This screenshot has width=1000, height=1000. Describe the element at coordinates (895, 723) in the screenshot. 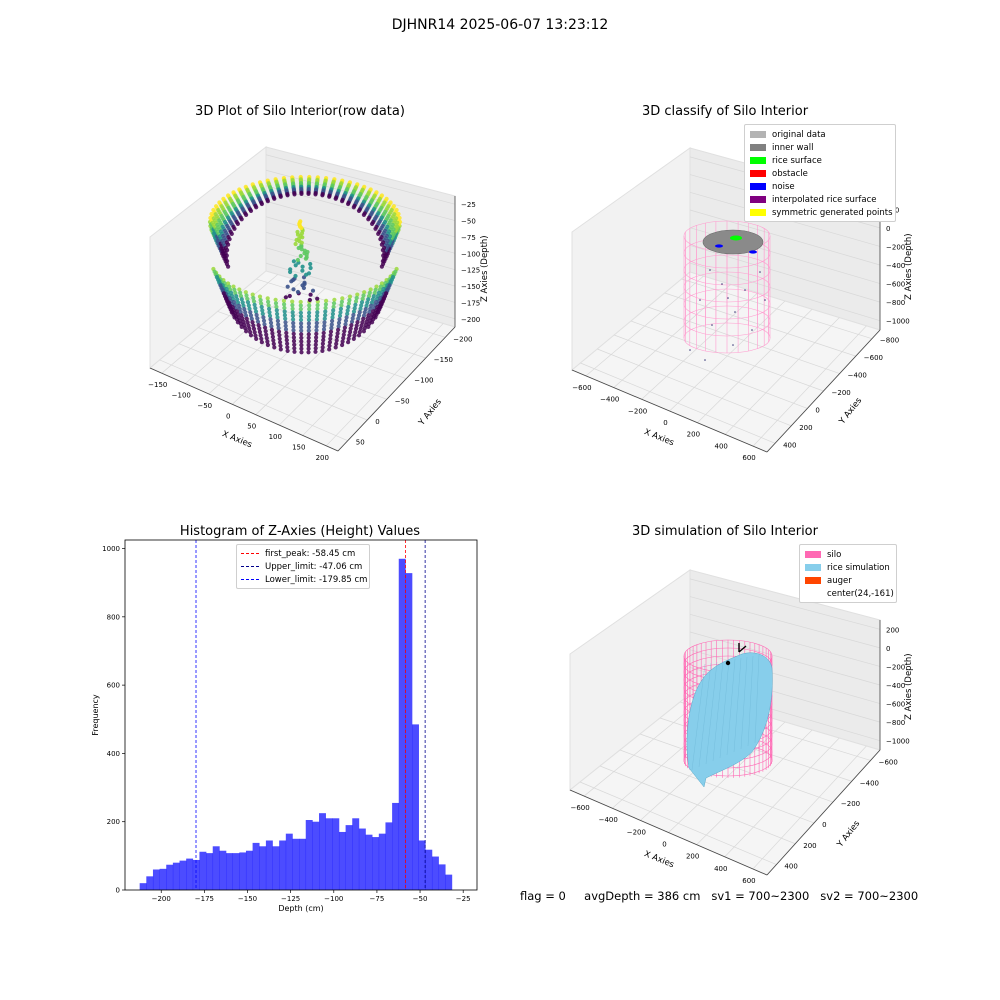

I see `z-tick-label: −800` at that location.